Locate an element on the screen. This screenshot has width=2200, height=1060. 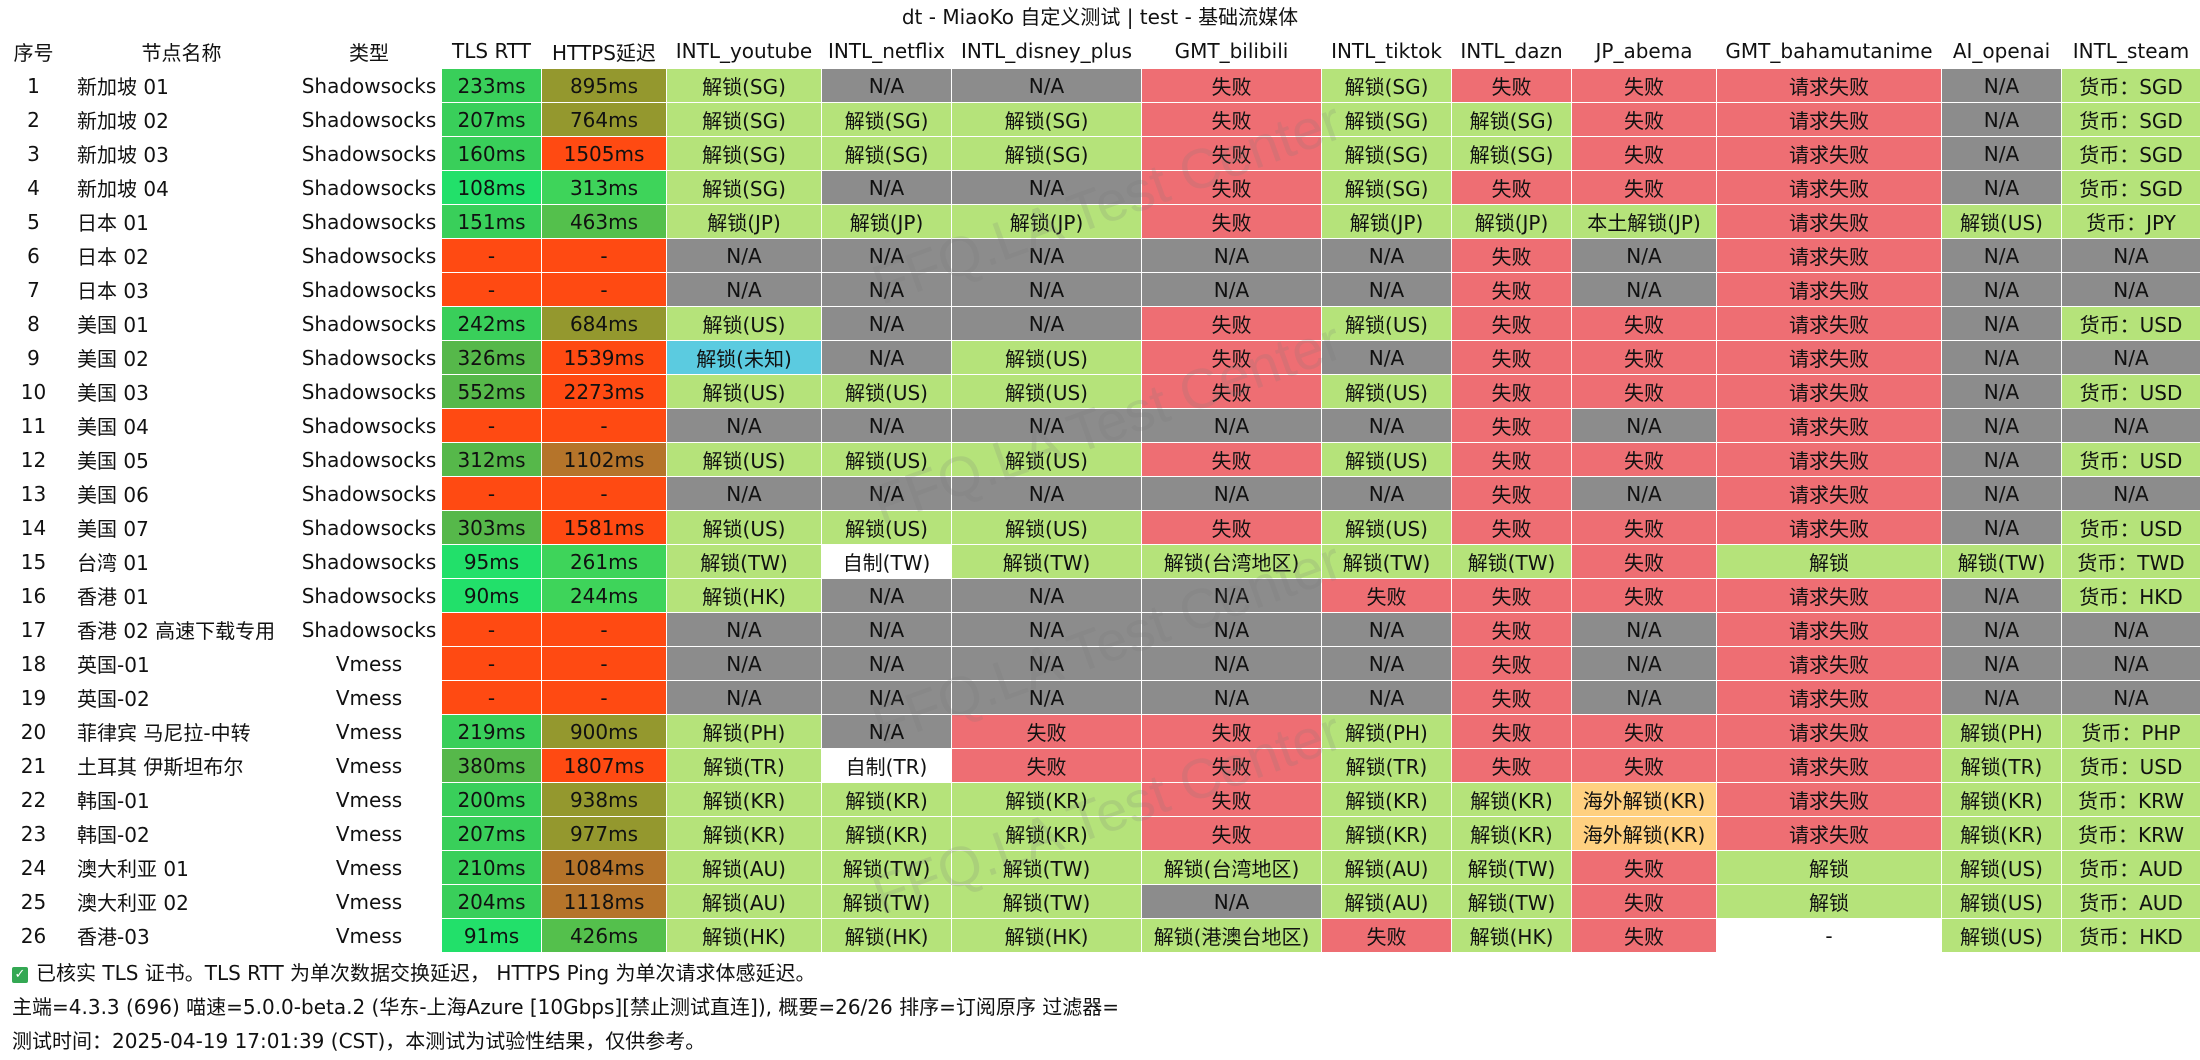
node-name-cell: 菲律宾 马尼拉-中转 is located at coordinates (181, 731).